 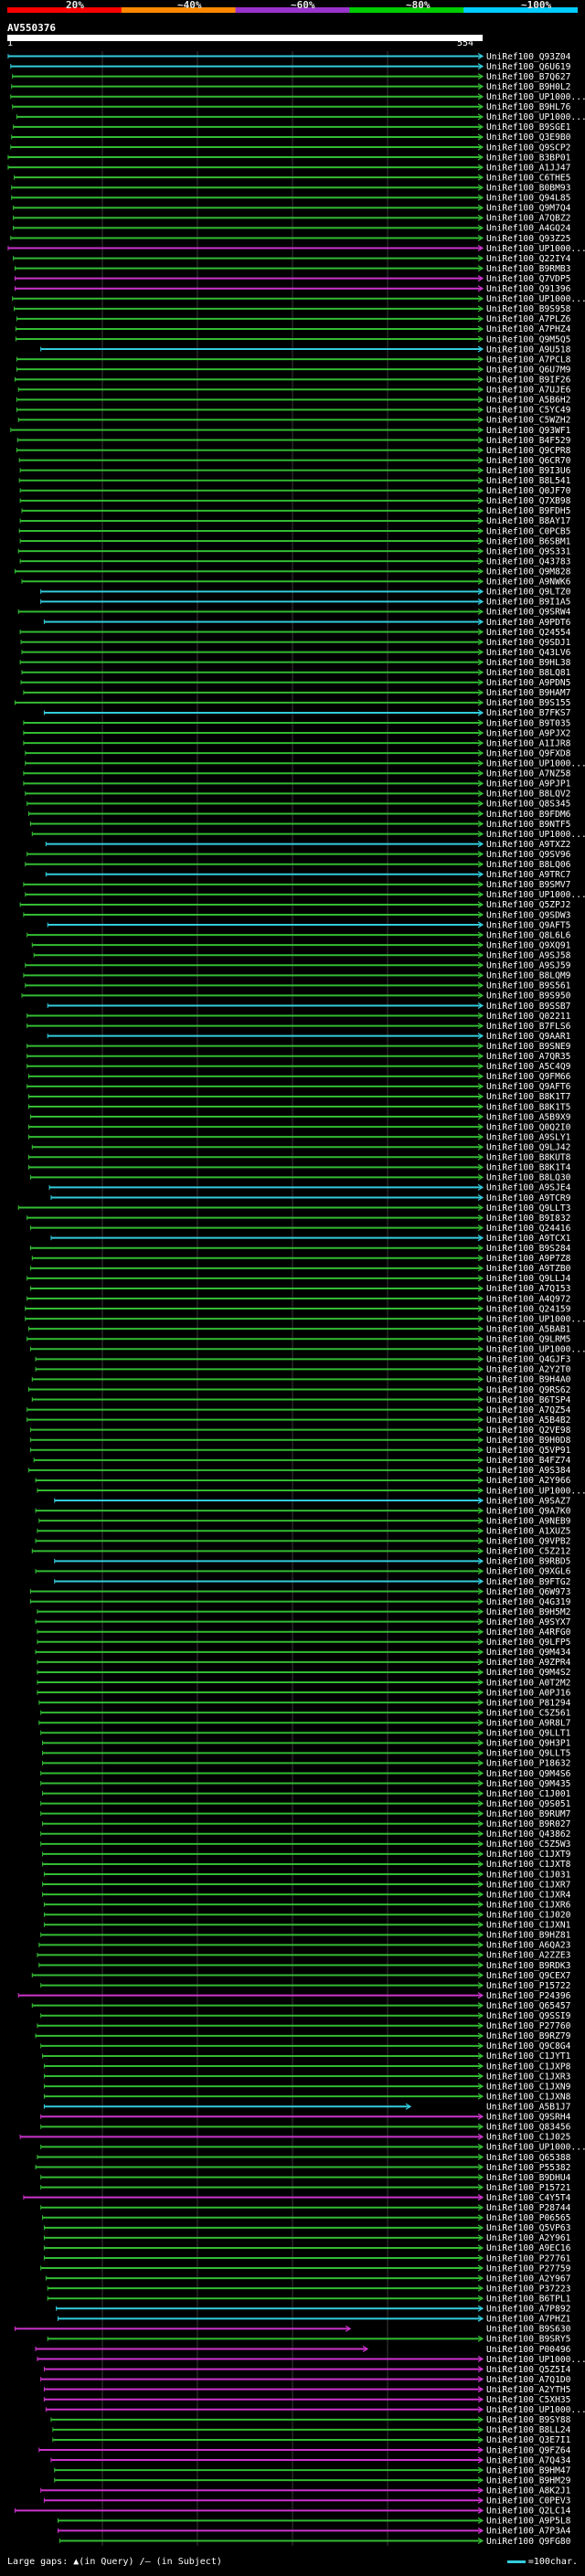 I want to click on hit-label-link: UniRef100_P37223, so click(x=529, y=2289).